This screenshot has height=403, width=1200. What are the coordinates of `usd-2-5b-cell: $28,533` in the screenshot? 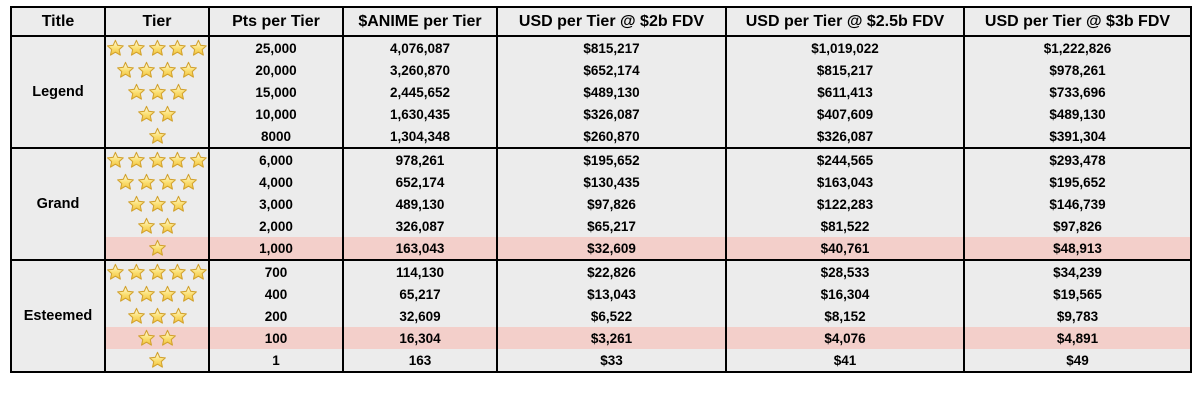 It's located at (844, 271).